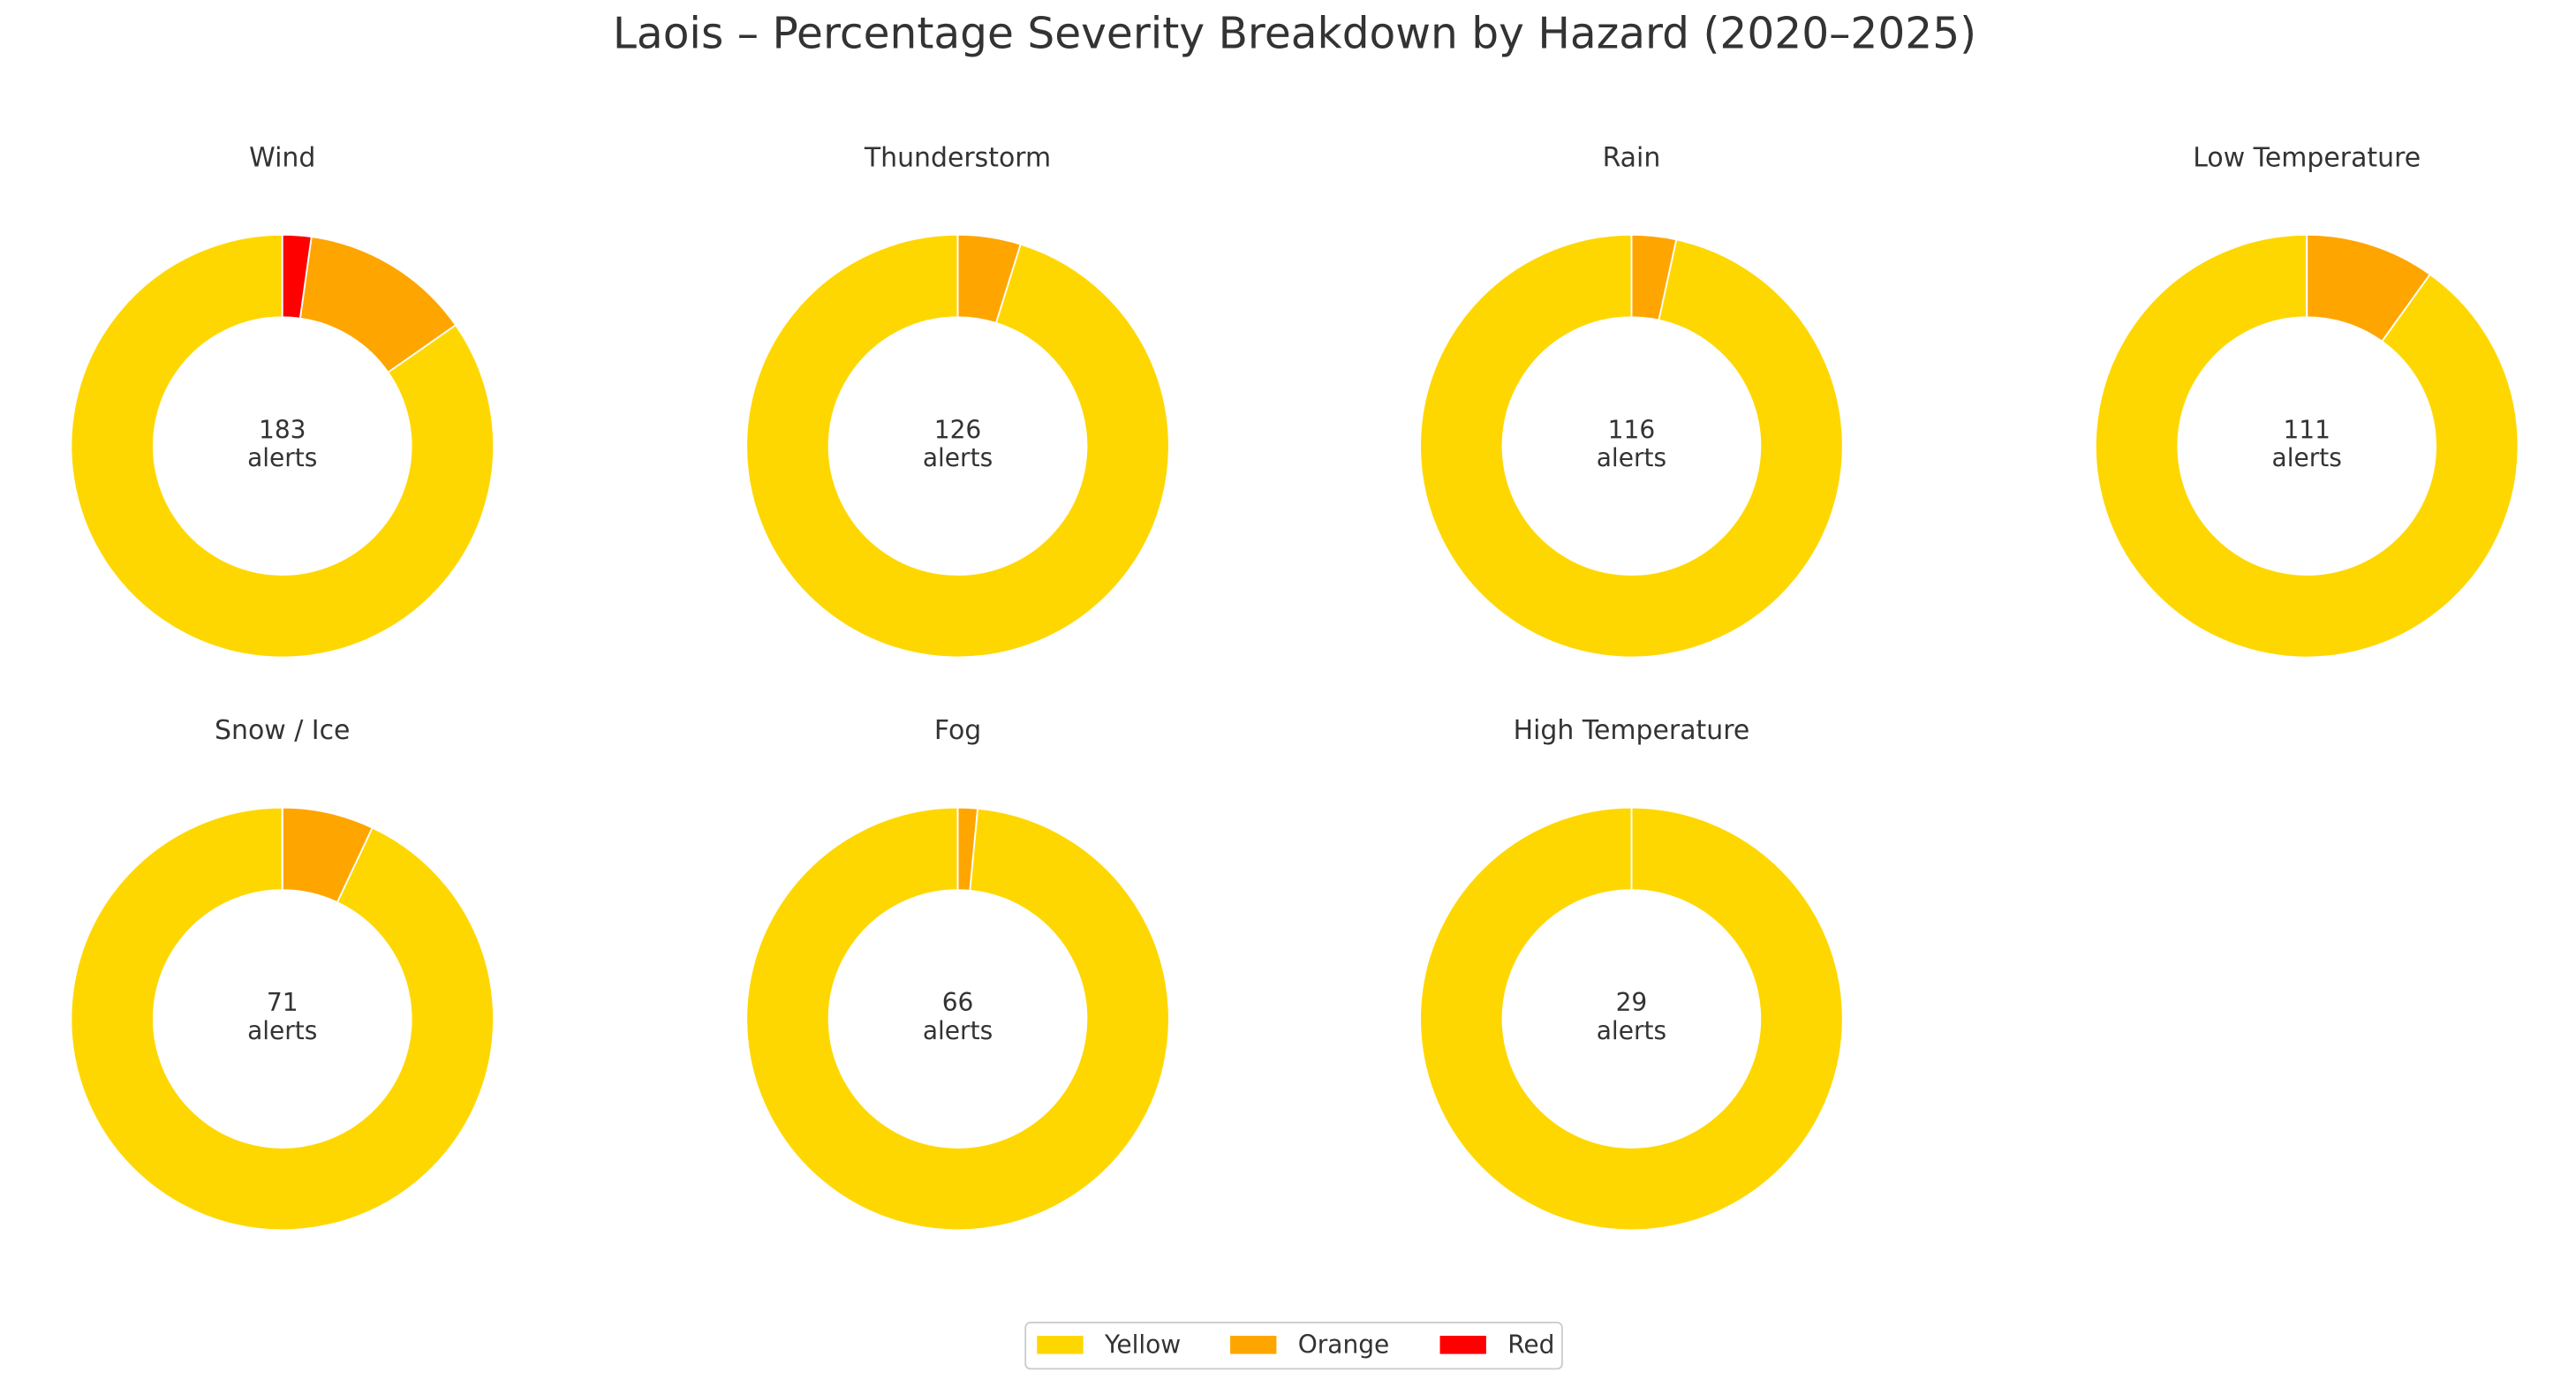 The image size is (2576, 1379). Describe the element at coordinates (958, 730) in the screenshot. I see `subplot-title: Fog` at that location.